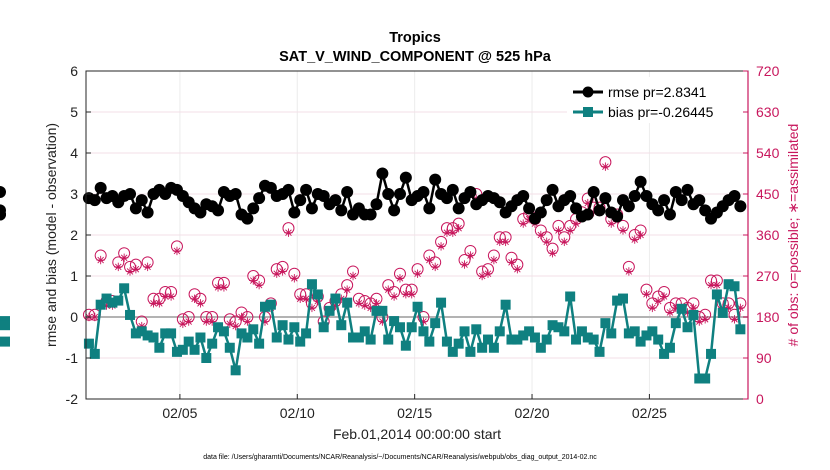 The height and width of the screenshot is (470, 830). What do you see at coordinates (768, 194) in the screenshot?
I see `y2-tick-label: 450` at bounding box center [768, 194].